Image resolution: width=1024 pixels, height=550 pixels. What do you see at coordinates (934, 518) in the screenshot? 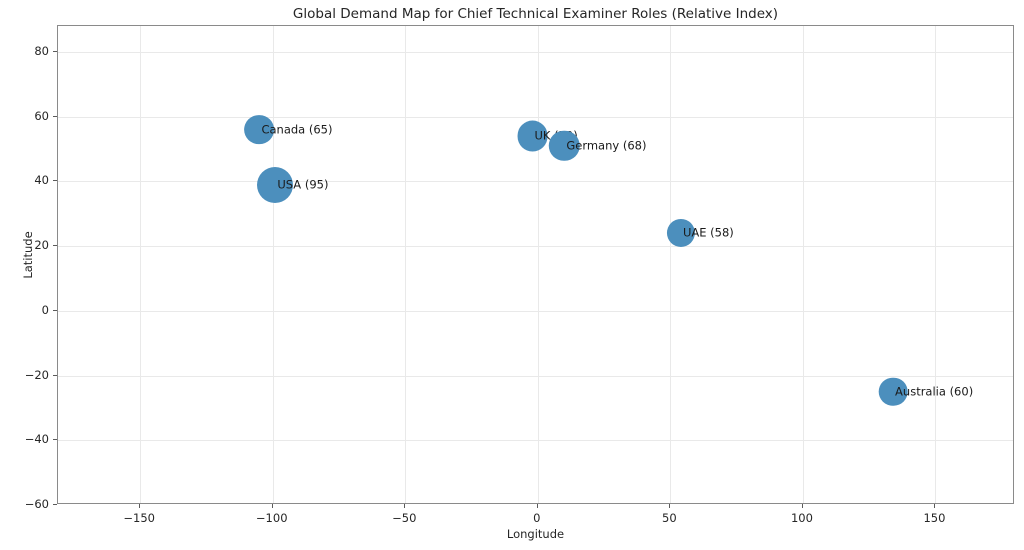
I see `x-tick-label: 150` at bounding box center [934, 518].